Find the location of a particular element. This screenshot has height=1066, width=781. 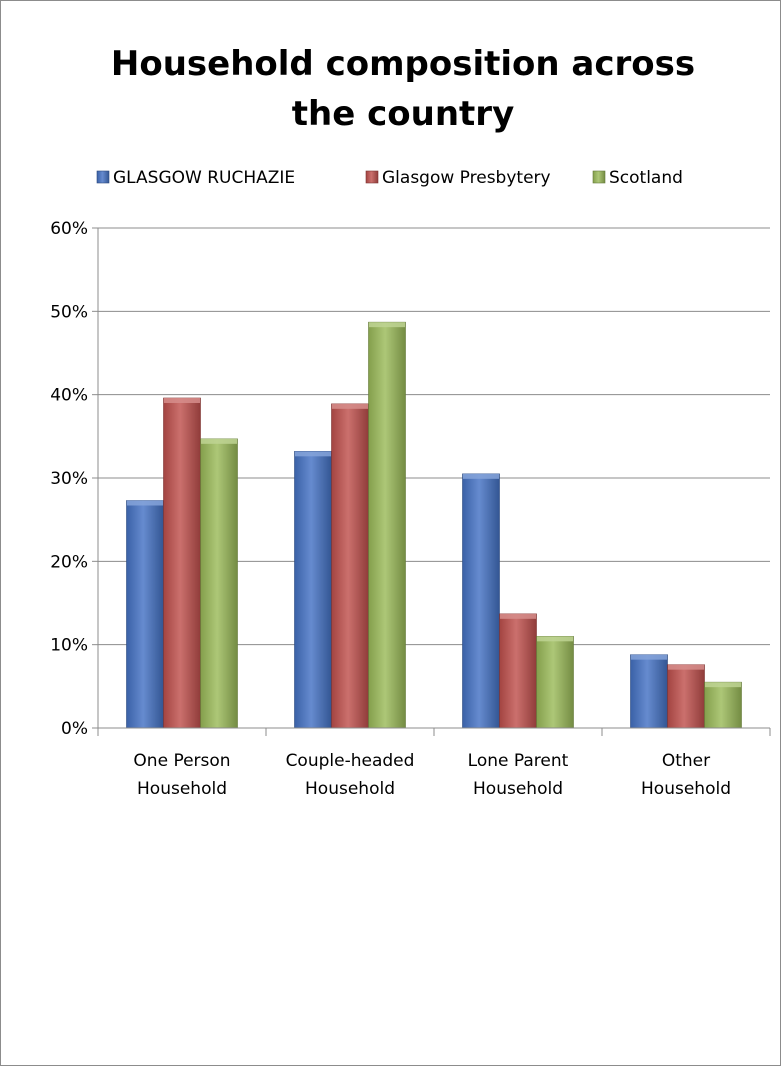

chart-title-line-2: the country is located at coordinates (403, 114).